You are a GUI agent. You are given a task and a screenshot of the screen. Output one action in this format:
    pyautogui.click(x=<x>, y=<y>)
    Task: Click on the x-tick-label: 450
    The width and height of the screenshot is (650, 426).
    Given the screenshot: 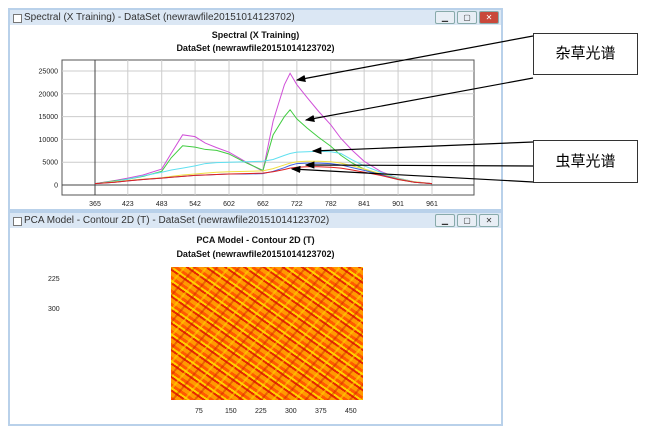 What is the action you would take?
    pyautogui.click(x=351, y=411)
    